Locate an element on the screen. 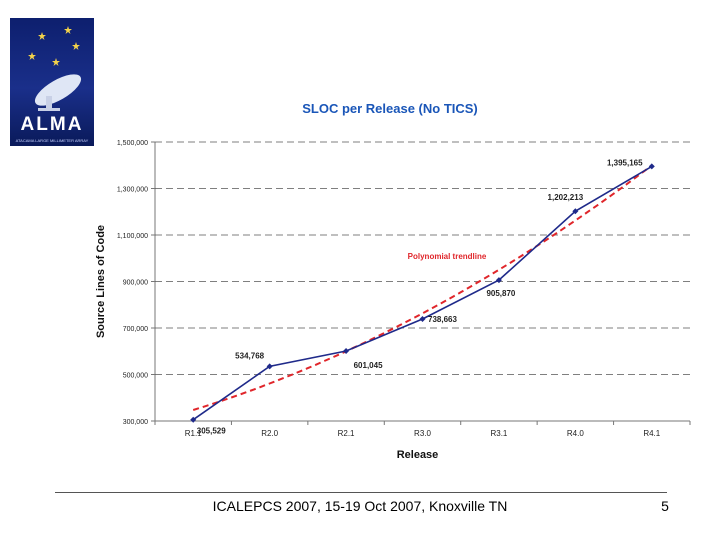 The height and width of the screenshot is (540, 720). x-tick-label: R2.1 is located at coordinates (346, 433).